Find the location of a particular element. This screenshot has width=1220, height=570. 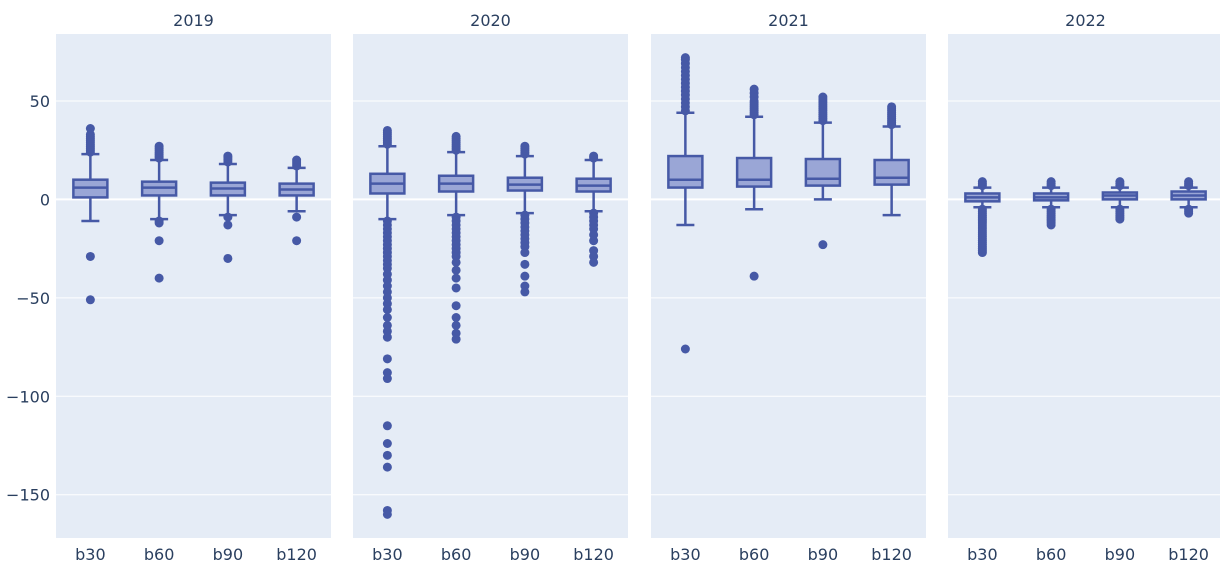

panel-title: 2021 is located at coordinates (788, 20).